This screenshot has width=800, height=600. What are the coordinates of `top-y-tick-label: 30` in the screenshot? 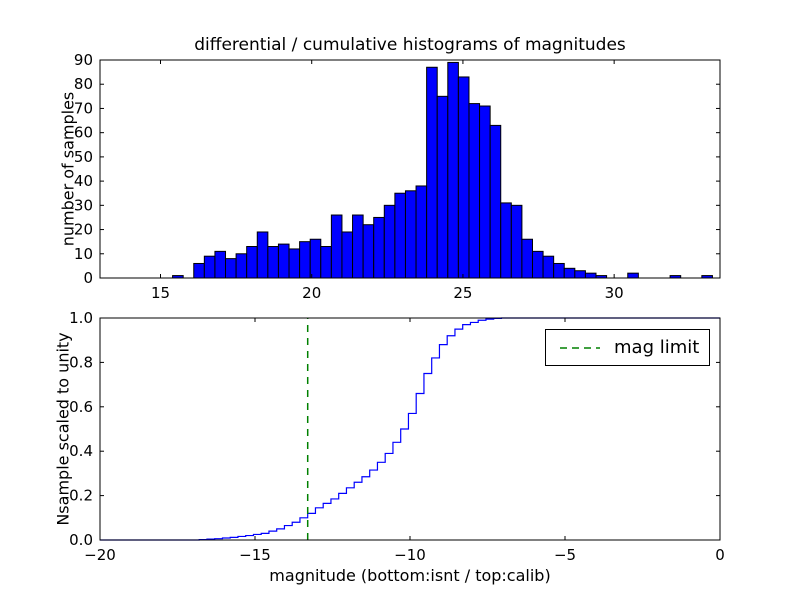 It's located at (83, 205).